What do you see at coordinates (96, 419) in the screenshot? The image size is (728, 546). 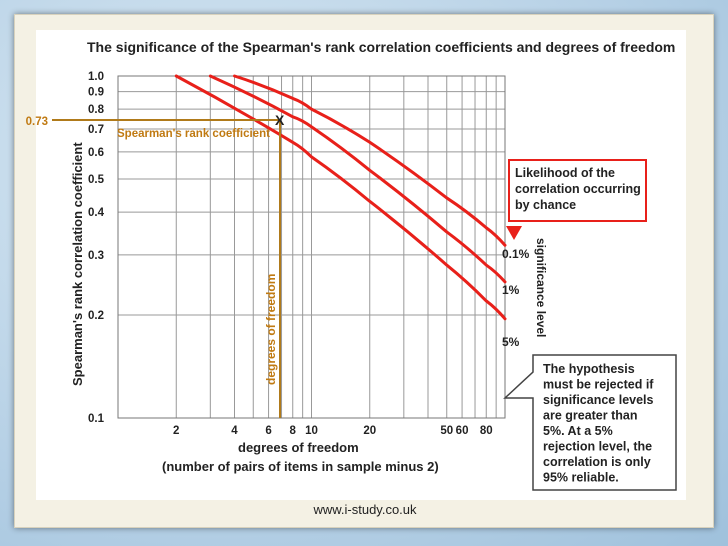 I see `y-tick-label: 0.1` at bounding box center [96, 419].